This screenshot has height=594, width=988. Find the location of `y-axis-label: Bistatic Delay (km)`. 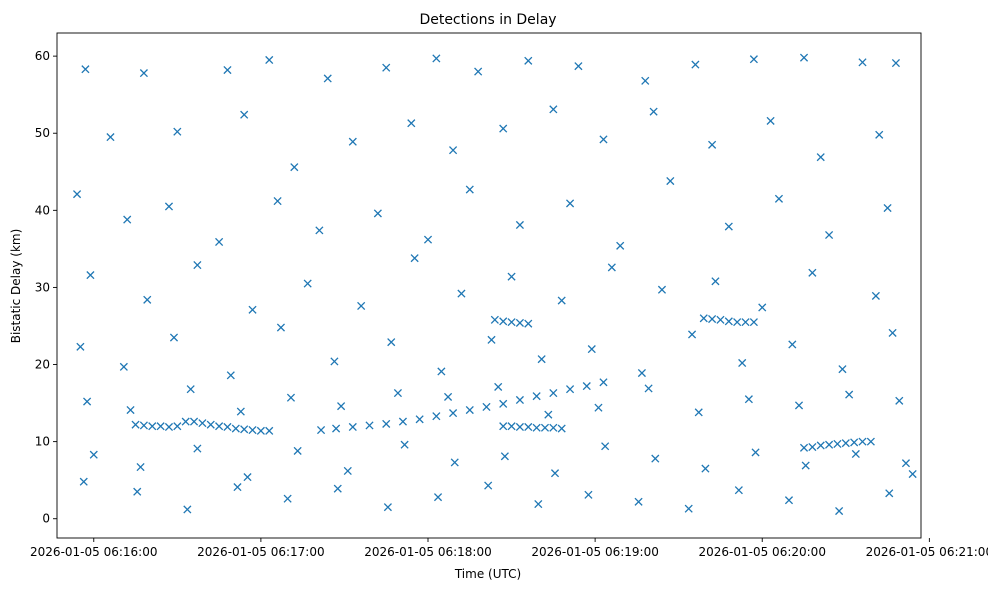

y-axis-label: Bistatic Delay (km) is located at coordinates (16, 286).